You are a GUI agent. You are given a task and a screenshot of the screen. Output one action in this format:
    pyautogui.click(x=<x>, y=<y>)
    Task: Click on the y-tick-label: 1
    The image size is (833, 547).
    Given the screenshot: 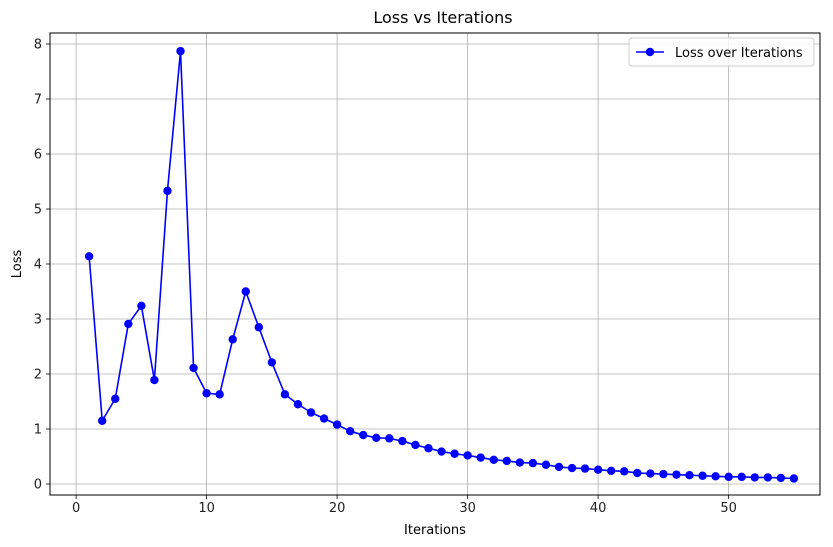 What is the action you would take?
    pyautogui.click(x=38, y=430)
    